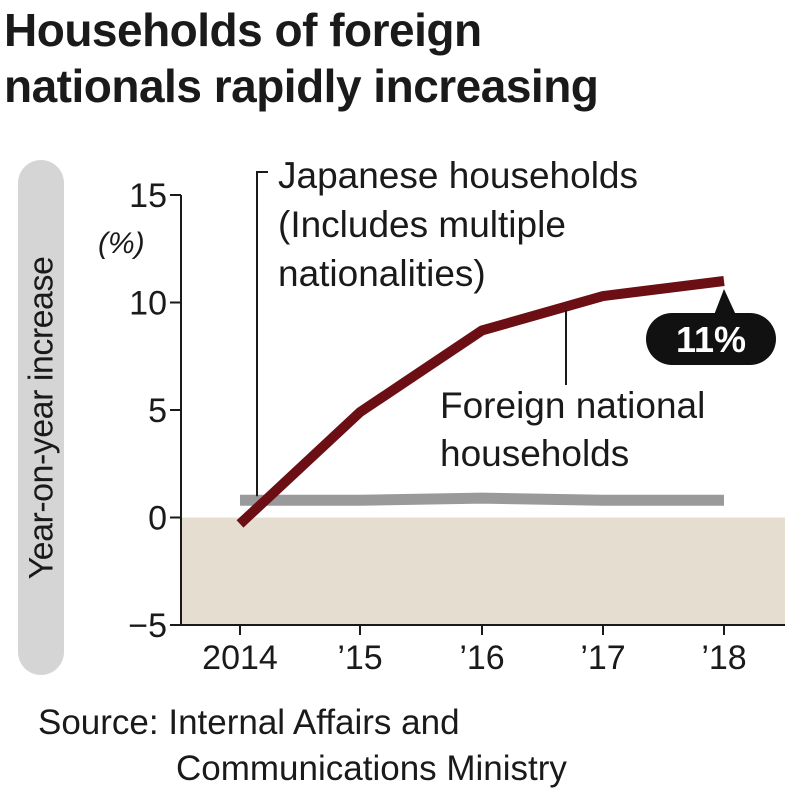 The width and height of the screenshot is (785, 800). Describe the element at coordinates (602, 658) in the screenshot. I see `x-tick-label: ’17` at that location.